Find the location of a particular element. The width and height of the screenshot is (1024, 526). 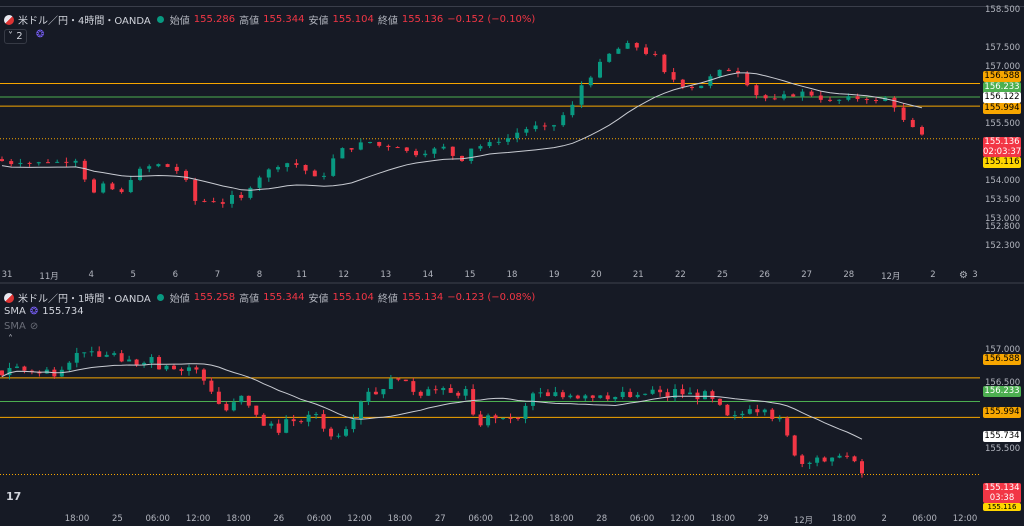

pane-separator is located at coordinates (512, 283).